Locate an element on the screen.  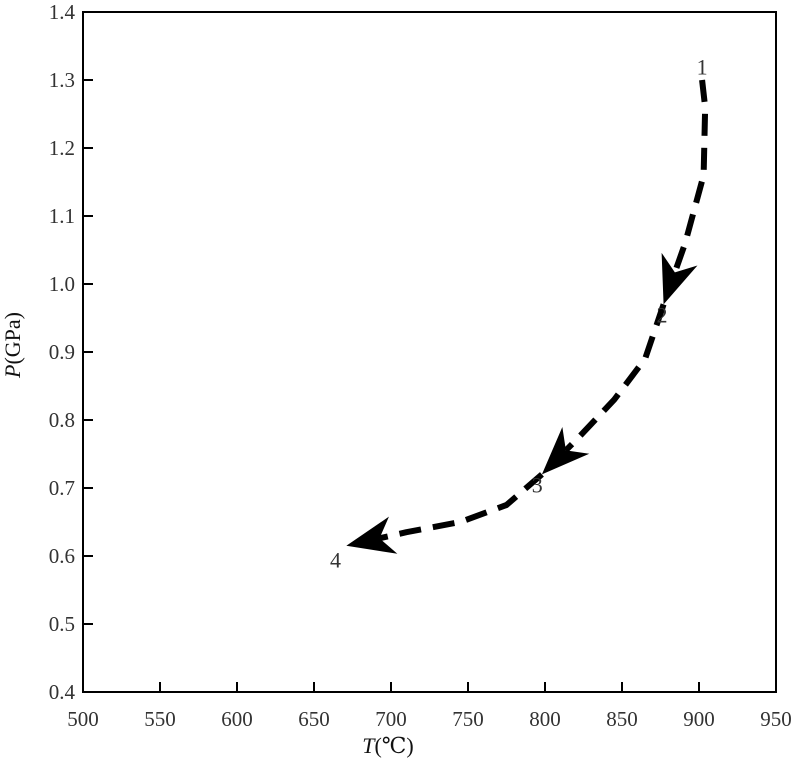
y-tick-label: 0.4 is located at coordinates (62, 692).